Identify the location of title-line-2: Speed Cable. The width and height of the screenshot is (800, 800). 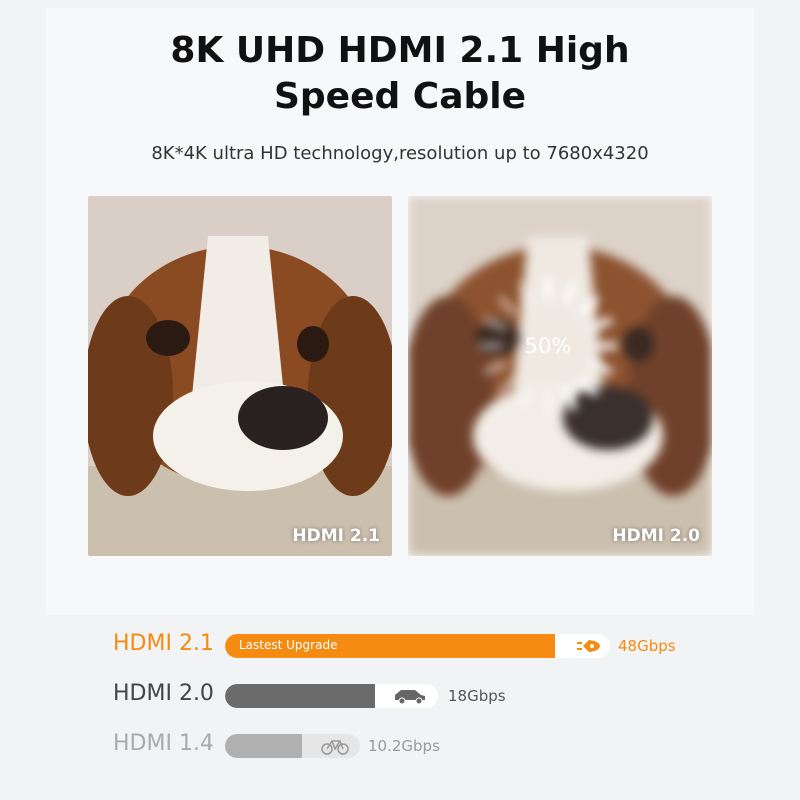
(400, 96).